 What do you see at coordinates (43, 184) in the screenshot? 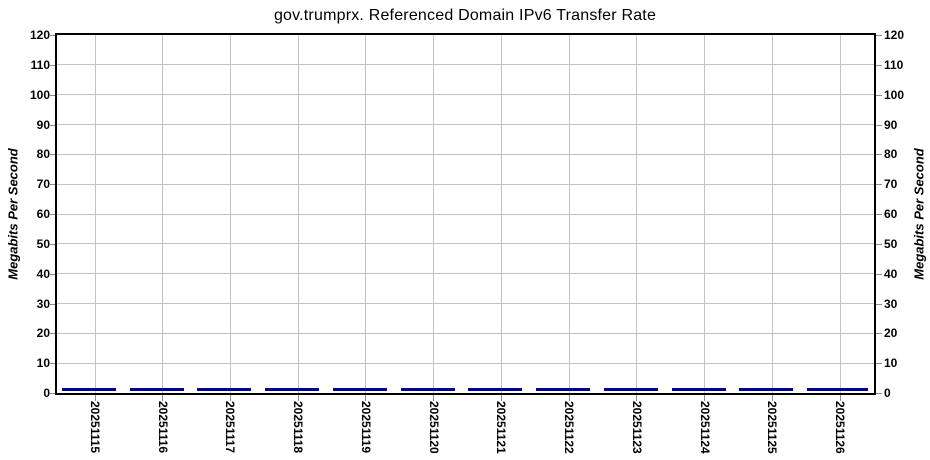
I see `y-tick-label-left: 70` at bounding box center [43, 184].